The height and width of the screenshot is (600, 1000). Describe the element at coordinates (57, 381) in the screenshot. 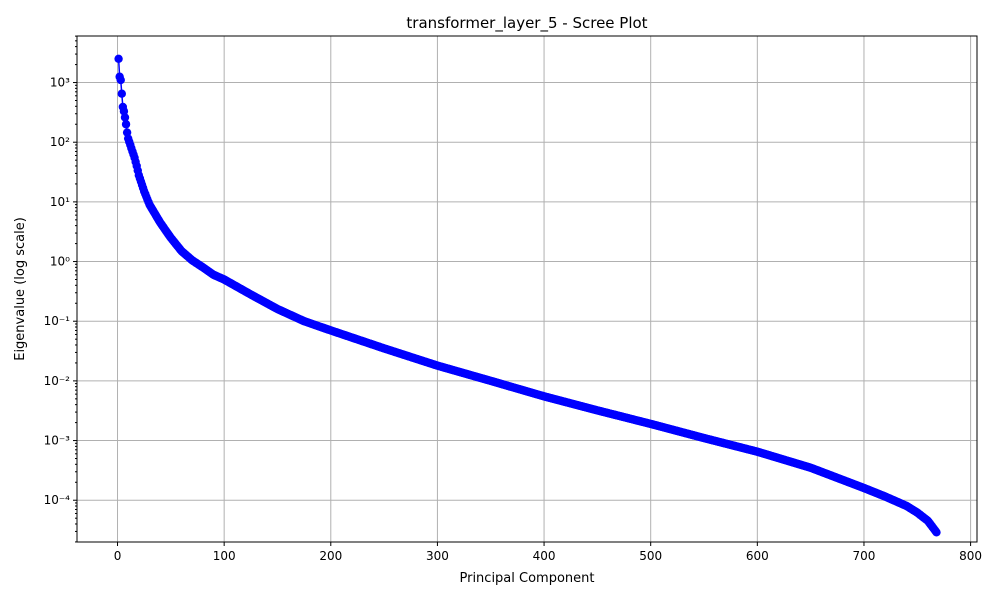

I see `y-tick-label: 10⁻²` at that location.